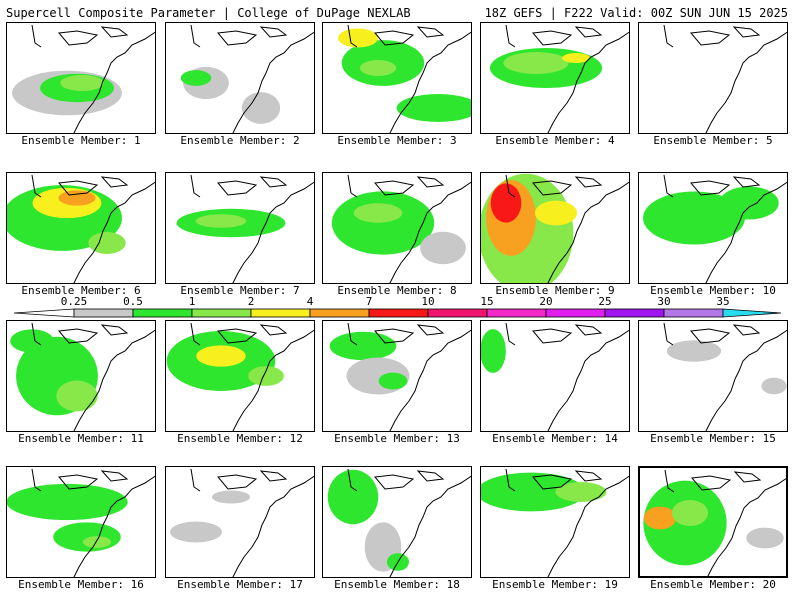 The height and width of the screenshot is (600, 800). Describe the element at coordinates (555, 290) in the screenshot. I see `ensemble-member-label: Ensemble Member: 9` at that location.